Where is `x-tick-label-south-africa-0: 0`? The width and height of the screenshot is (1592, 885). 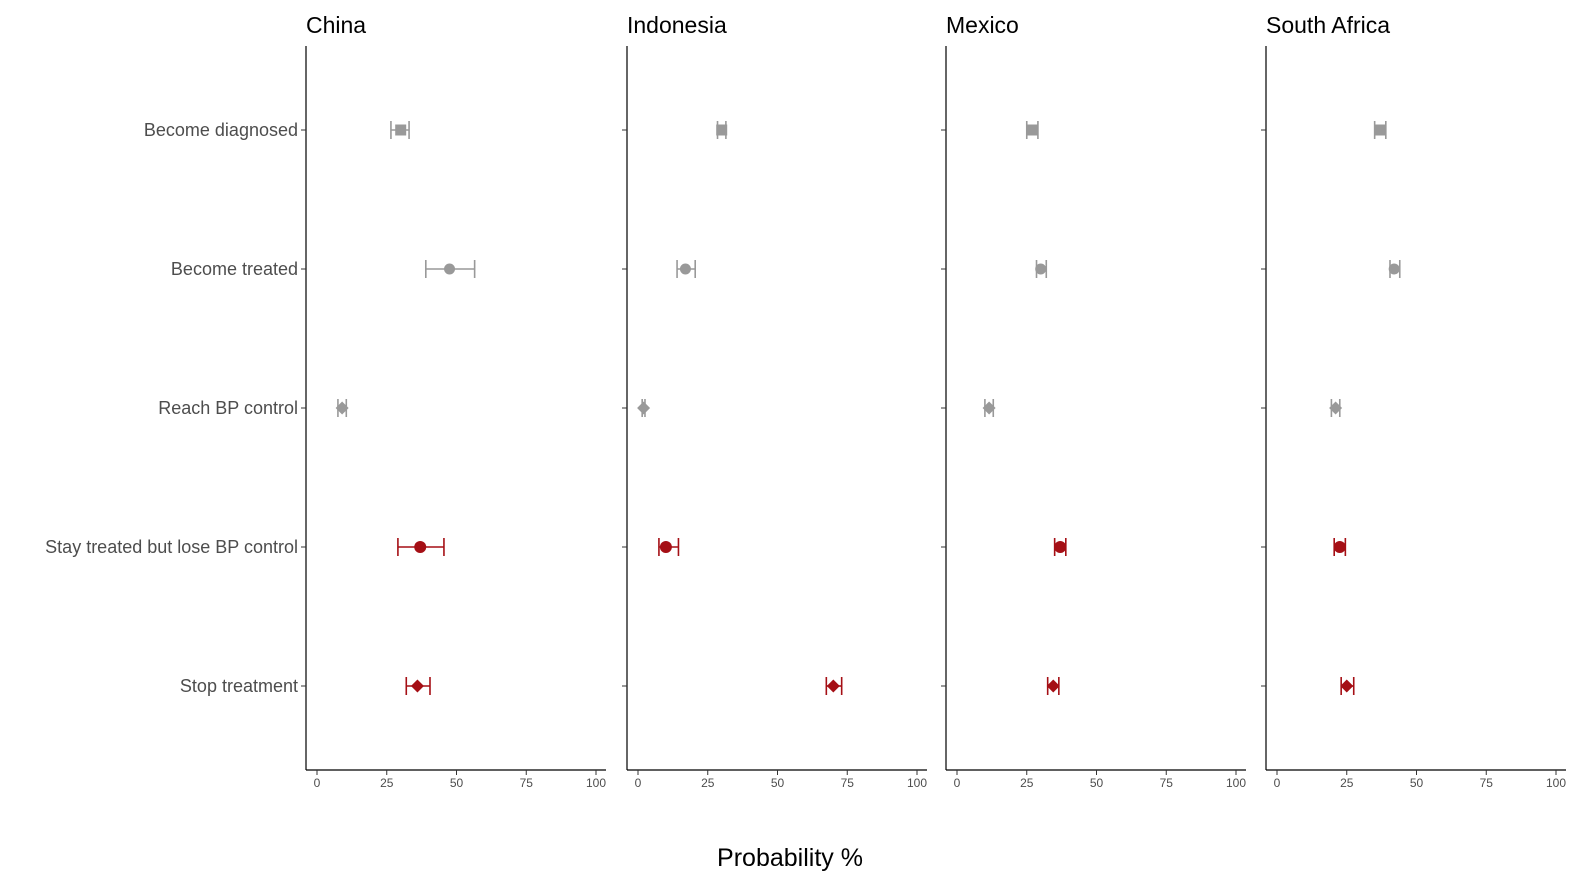
x-tick-label-south-africa-0: 0 is located at coordinates (1277, 783).